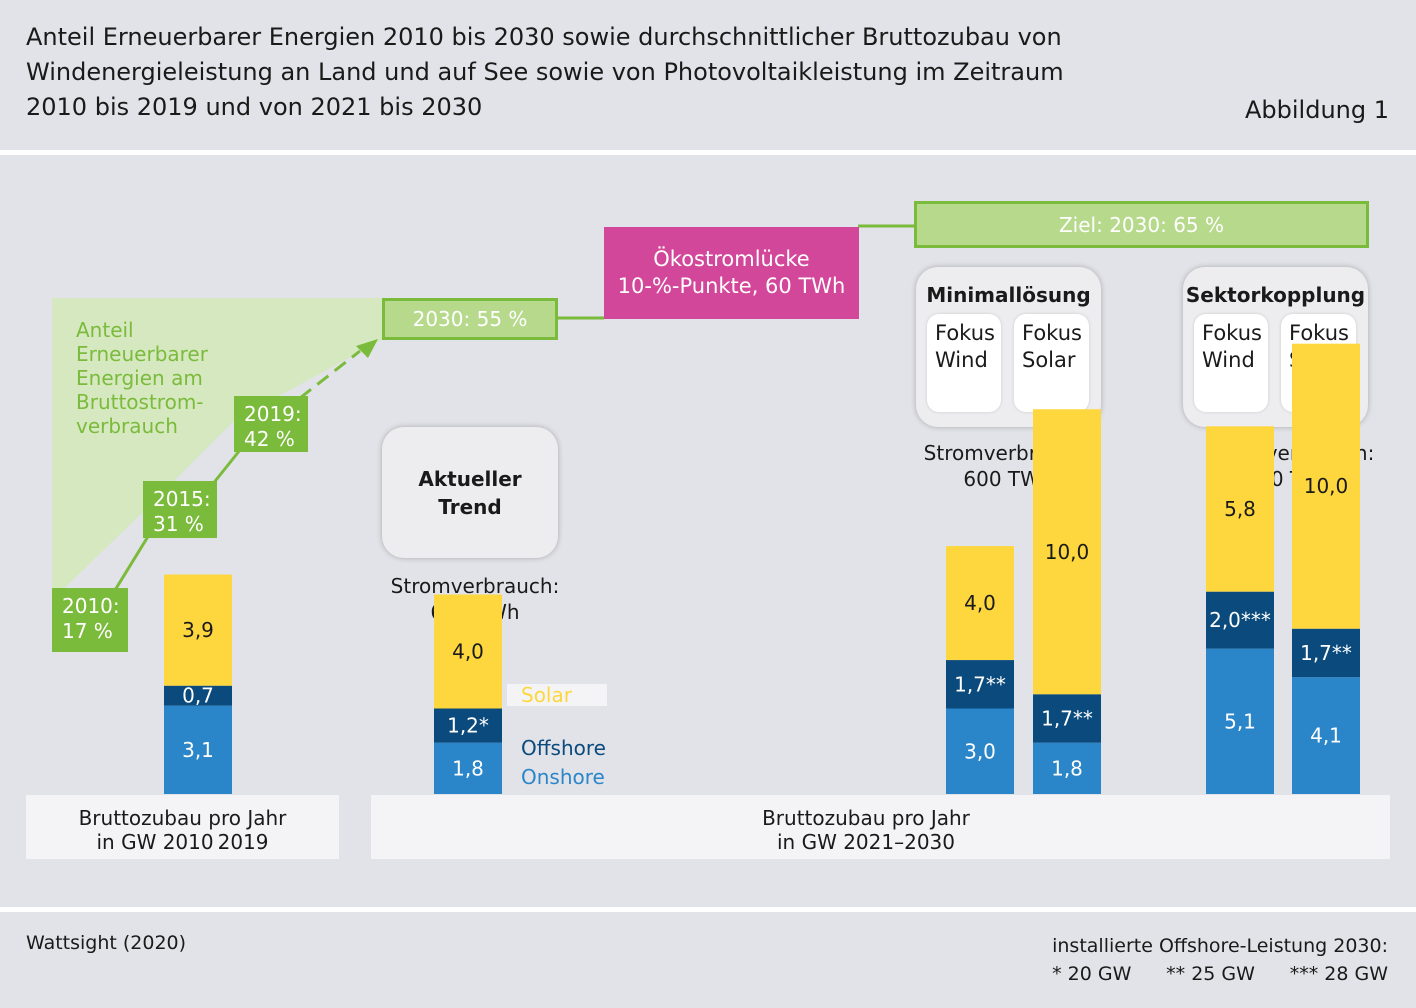 This screenshot has height=1008, width=1416. I want to click on scenario-trend: Aktueller Trend, so click(470, 492).